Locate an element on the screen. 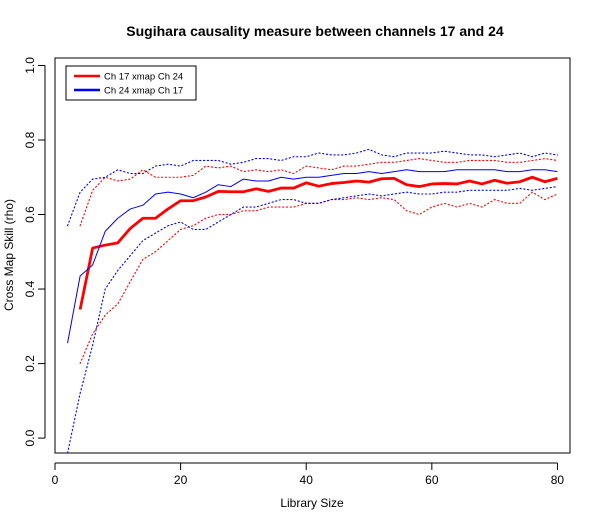 The width and height of the screenshot is (600, 525). legend-box is located at coordinates (131, 83).